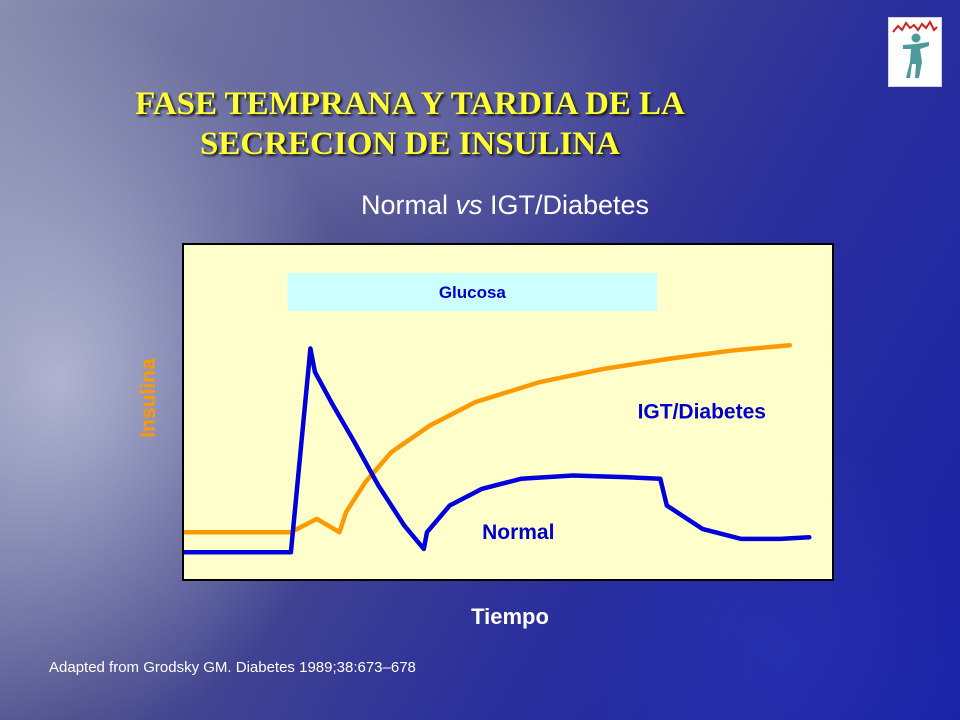 Image resolution: width=960 pixels, height=720 pixels. What do you see at coordinates (469, 205) in the screenshot?
I see `subtitle-italic-vs: vs` at bounding box center [469, 205].